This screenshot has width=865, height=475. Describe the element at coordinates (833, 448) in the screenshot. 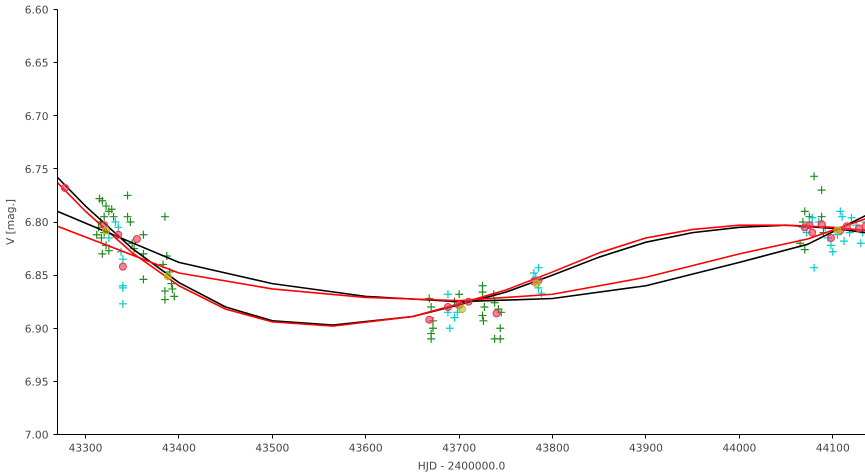

I see `x-tick-label: 44100` at that location.